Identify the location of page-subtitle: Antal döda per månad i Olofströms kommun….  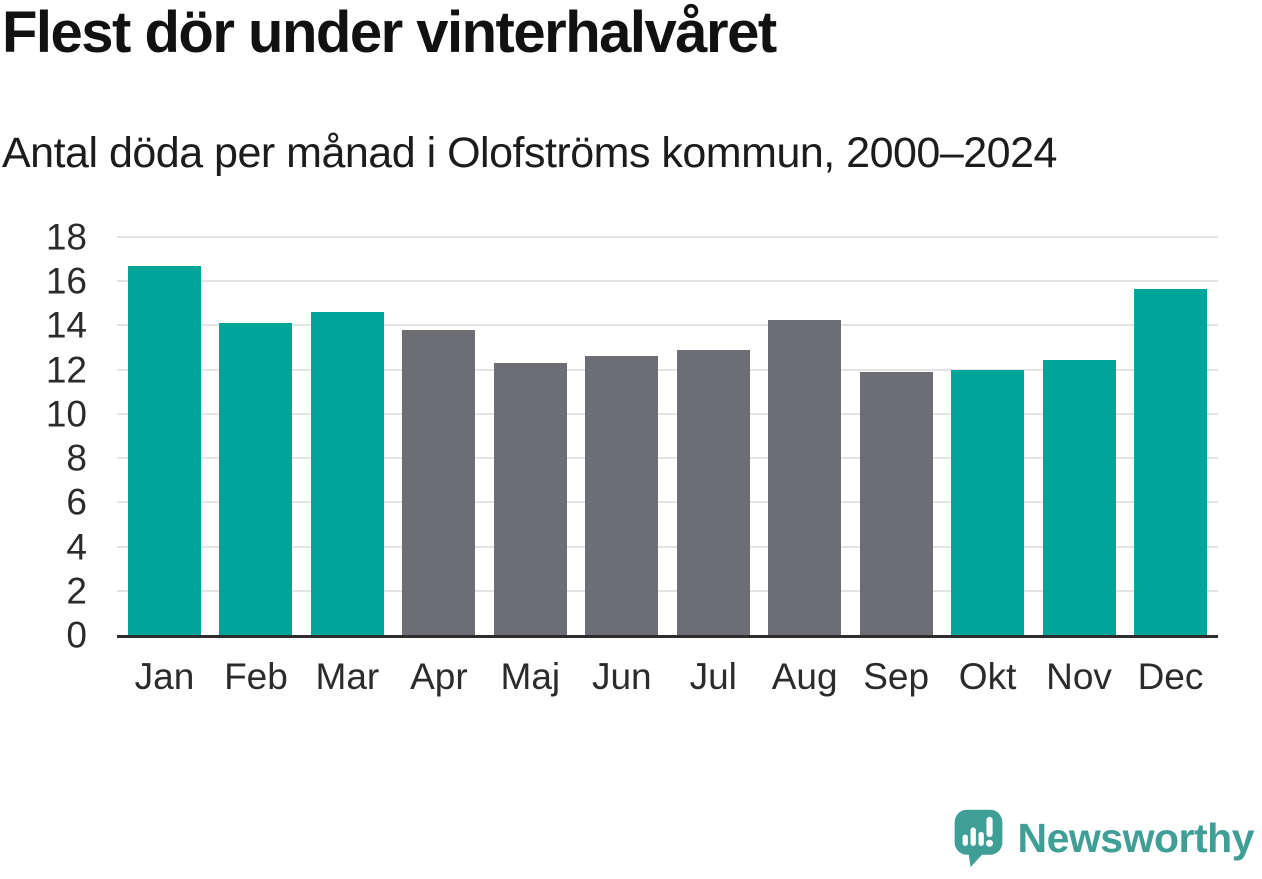
(529, 153).